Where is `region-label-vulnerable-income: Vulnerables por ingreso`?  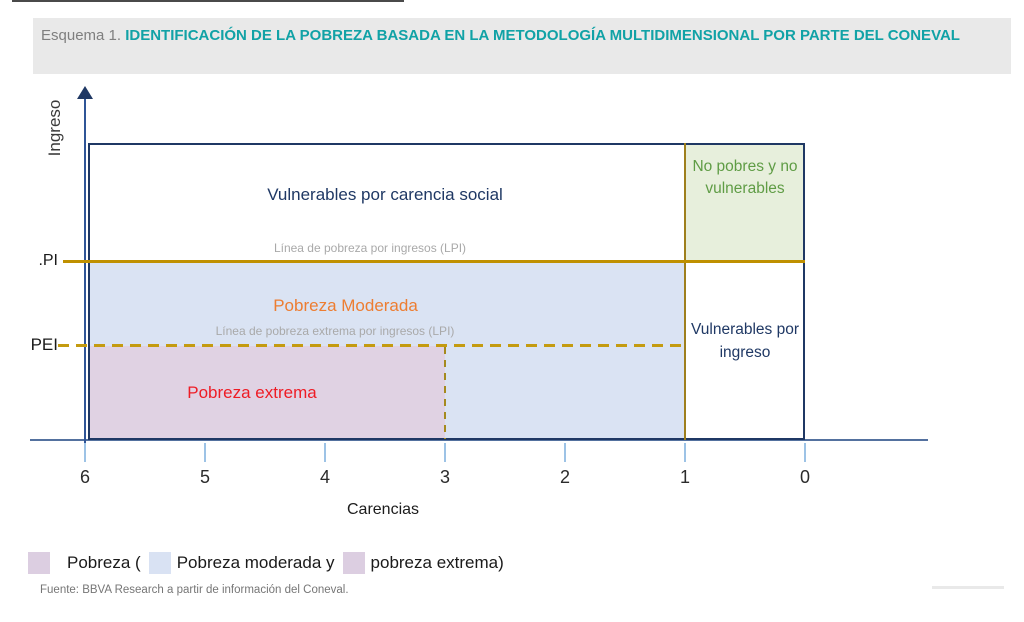
region-label-vulnerable-income: Vulnerables por ingreso is located at coordinates (745, 341).